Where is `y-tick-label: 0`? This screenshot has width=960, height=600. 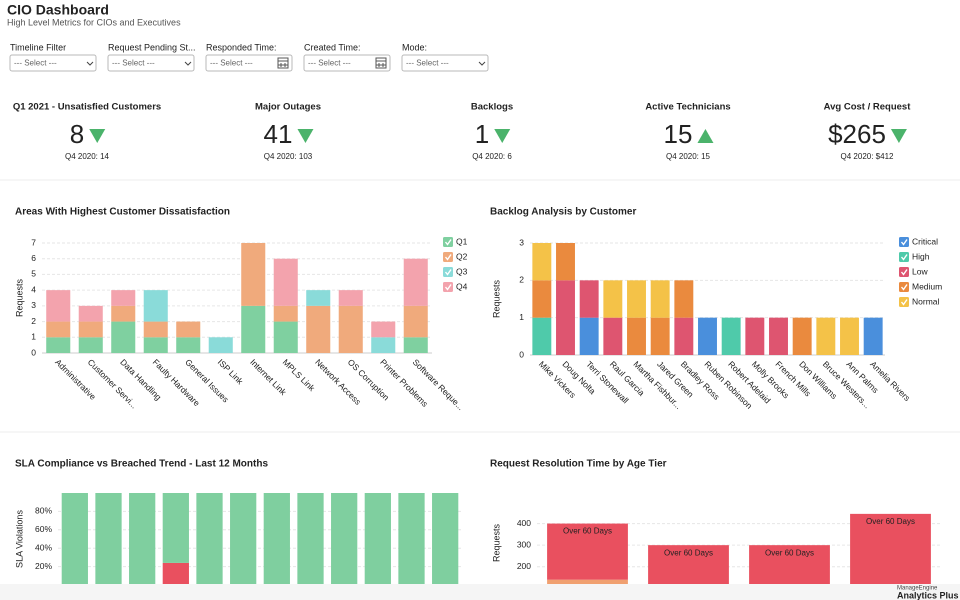
y-tick-label: 0 is located at coordinates (33, 352).